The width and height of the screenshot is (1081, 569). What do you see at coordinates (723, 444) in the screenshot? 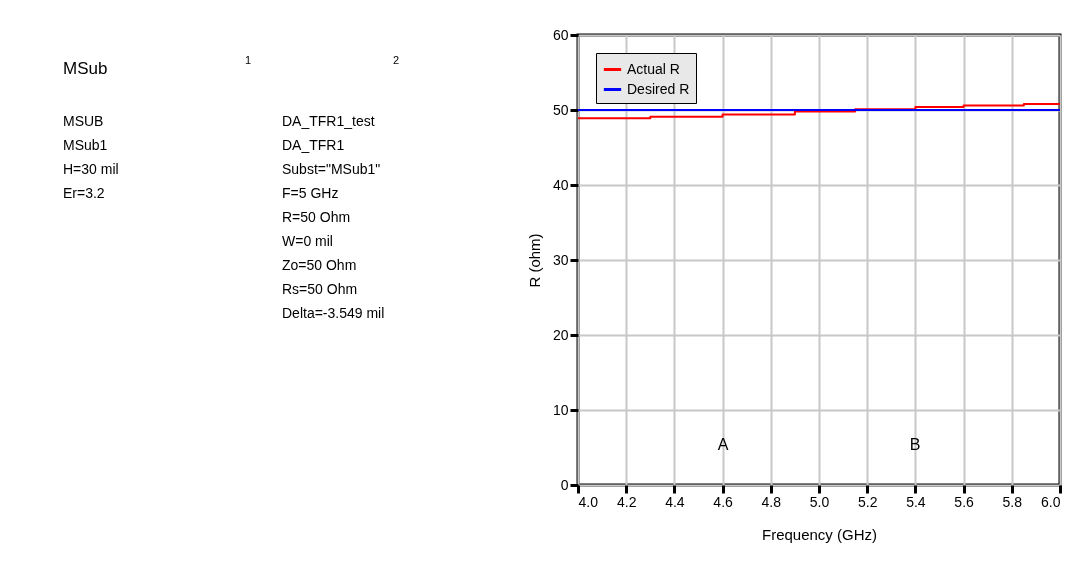
I see `annotation: A` at bounding box center [723, 444].